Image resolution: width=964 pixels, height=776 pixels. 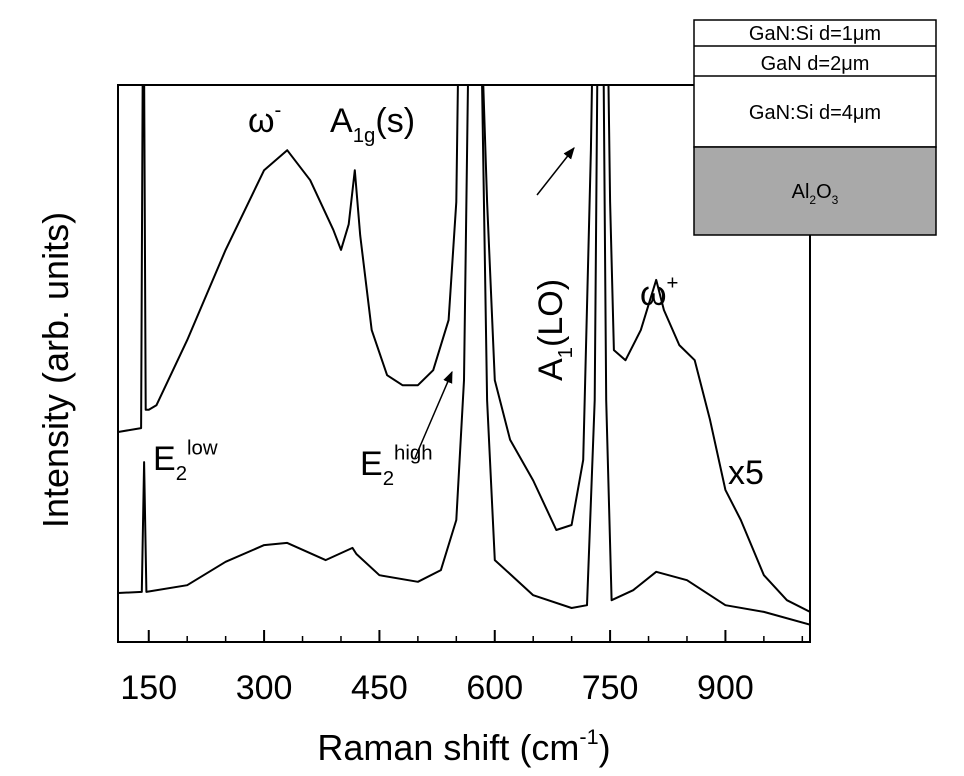 I want to click on y-axis-title: Intensity (arb. units), so click(x=55, y=370).